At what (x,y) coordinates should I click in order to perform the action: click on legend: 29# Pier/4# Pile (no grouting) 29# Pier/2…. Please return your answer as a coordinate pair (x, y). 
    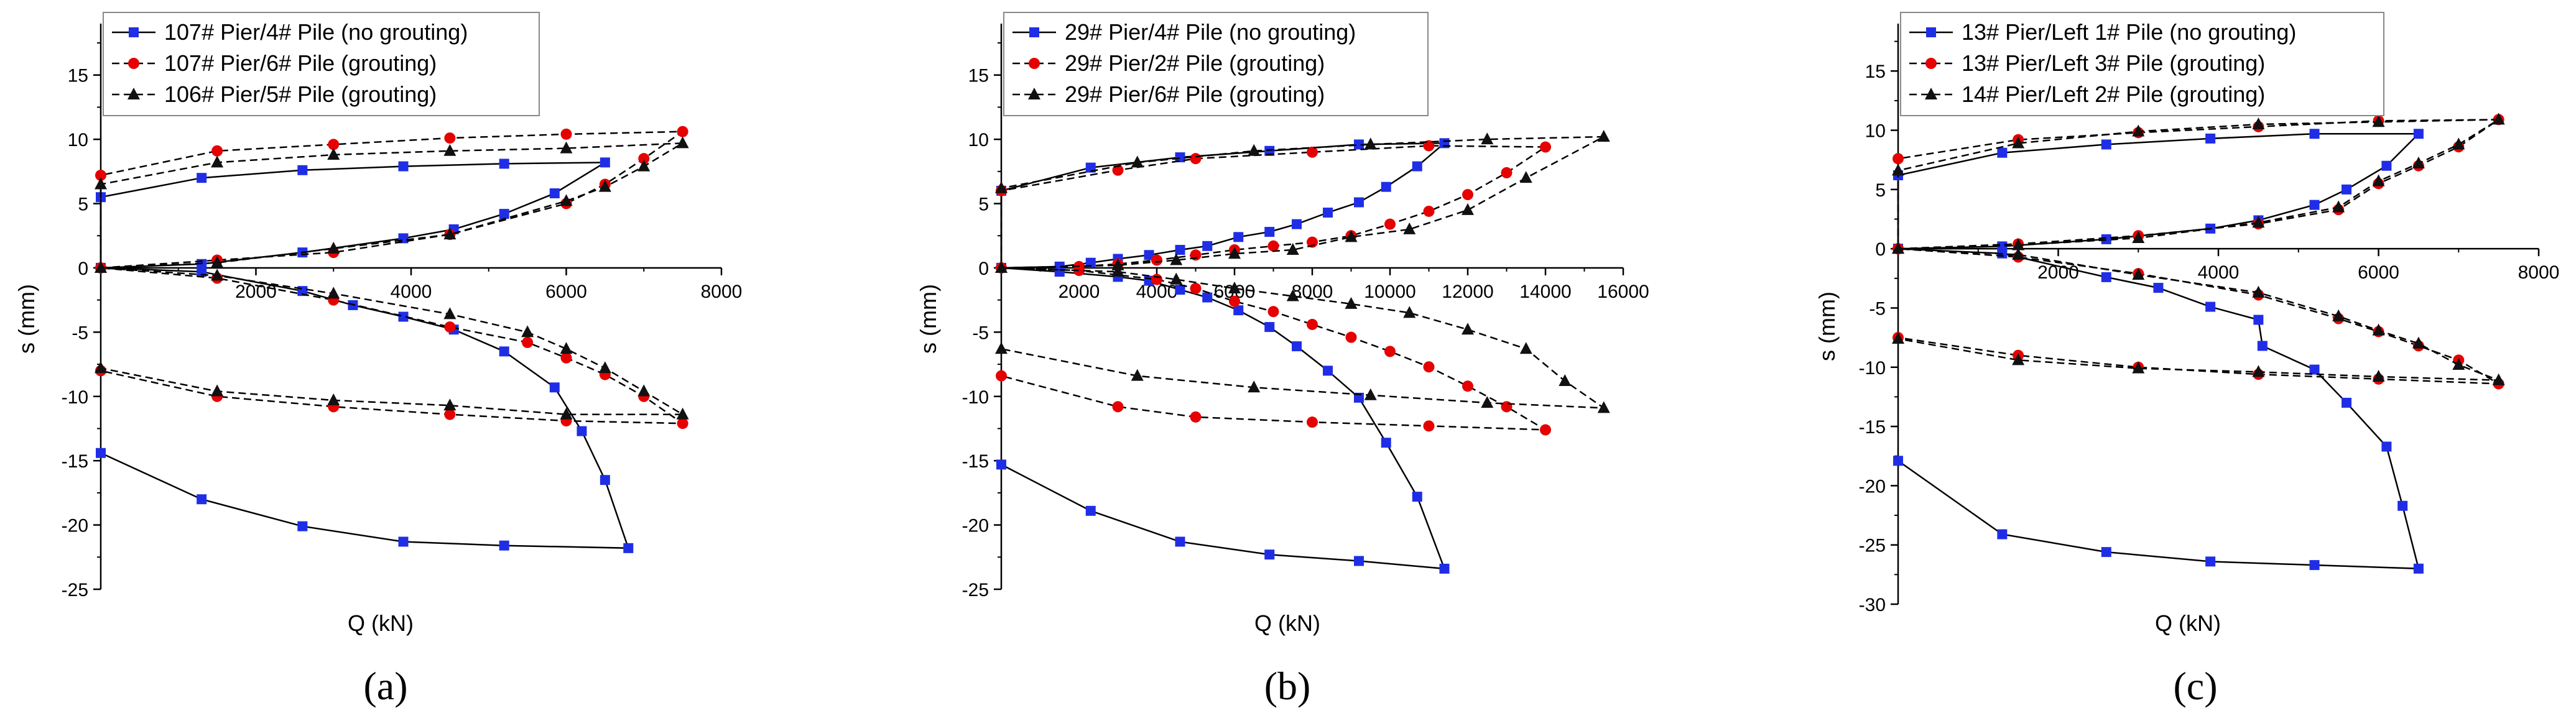
    Looking at the image, I should click on (1216, 64).